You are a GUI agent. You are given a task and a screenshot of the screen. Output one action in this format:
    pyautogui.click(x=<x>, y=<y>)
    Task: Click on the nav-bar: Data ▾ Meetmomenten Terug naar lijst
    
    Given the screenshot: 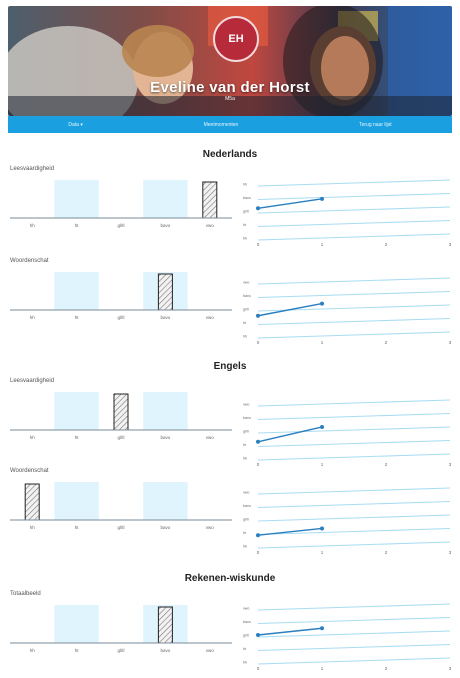 What is the action you would take?
    pyautogui.click(x=230, y=124)
    